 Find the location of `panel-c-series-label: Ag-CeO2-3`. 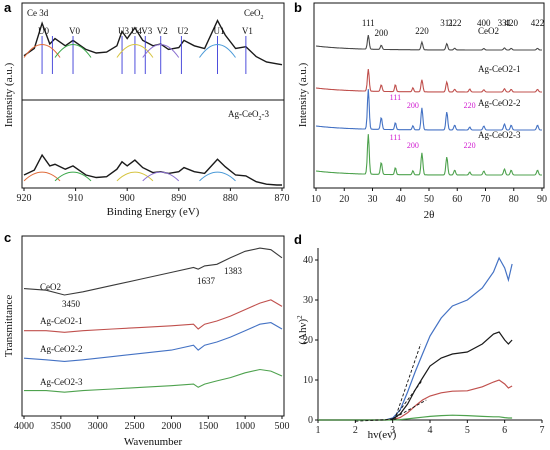

panel-c-series-label: Ag-CeO2-3 is located at coordinates (61, 382).